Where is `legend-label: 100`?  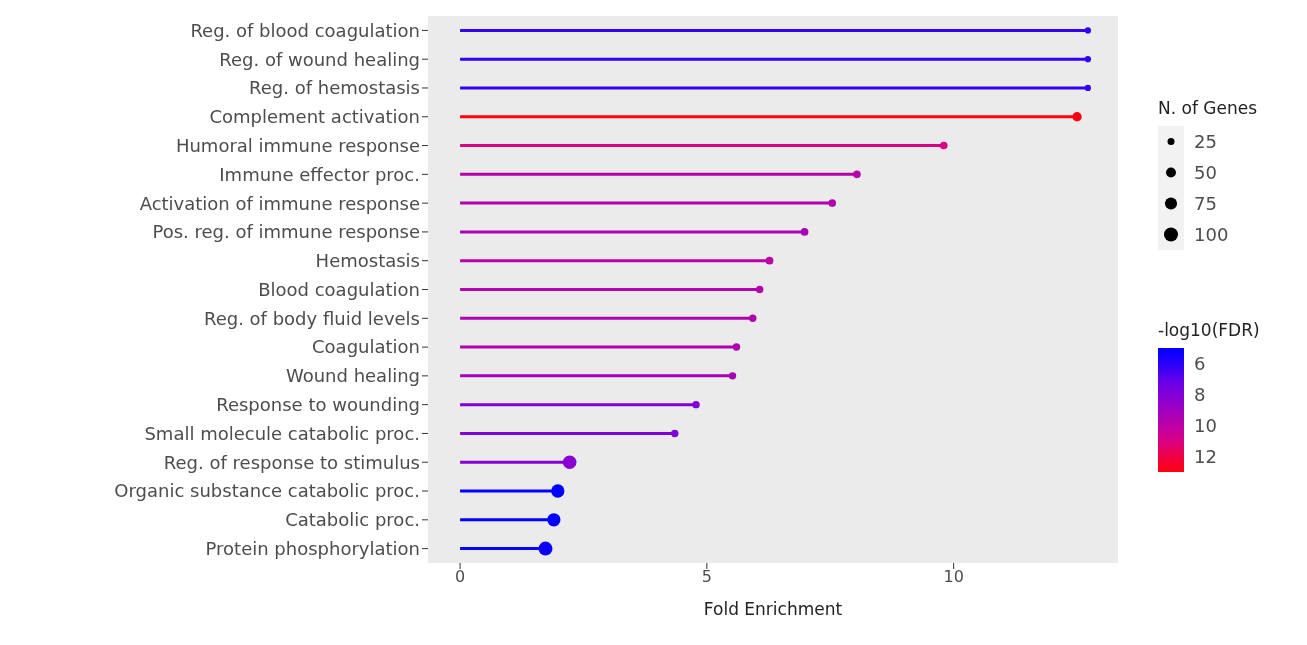 legend-label: 100 is located at coordinates (1211, 234).